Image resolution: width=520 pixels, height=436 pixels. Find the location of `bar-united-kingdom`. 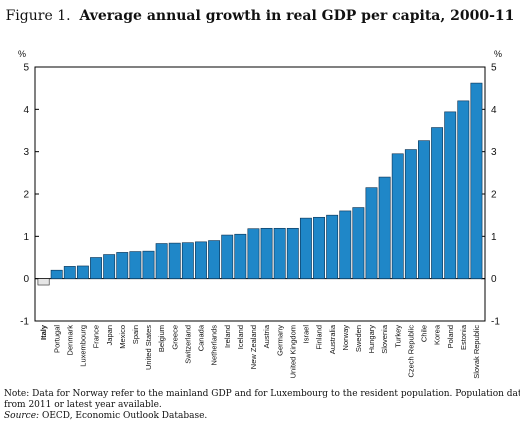

bar-united-kingdom is located at coordinates (292, 253).